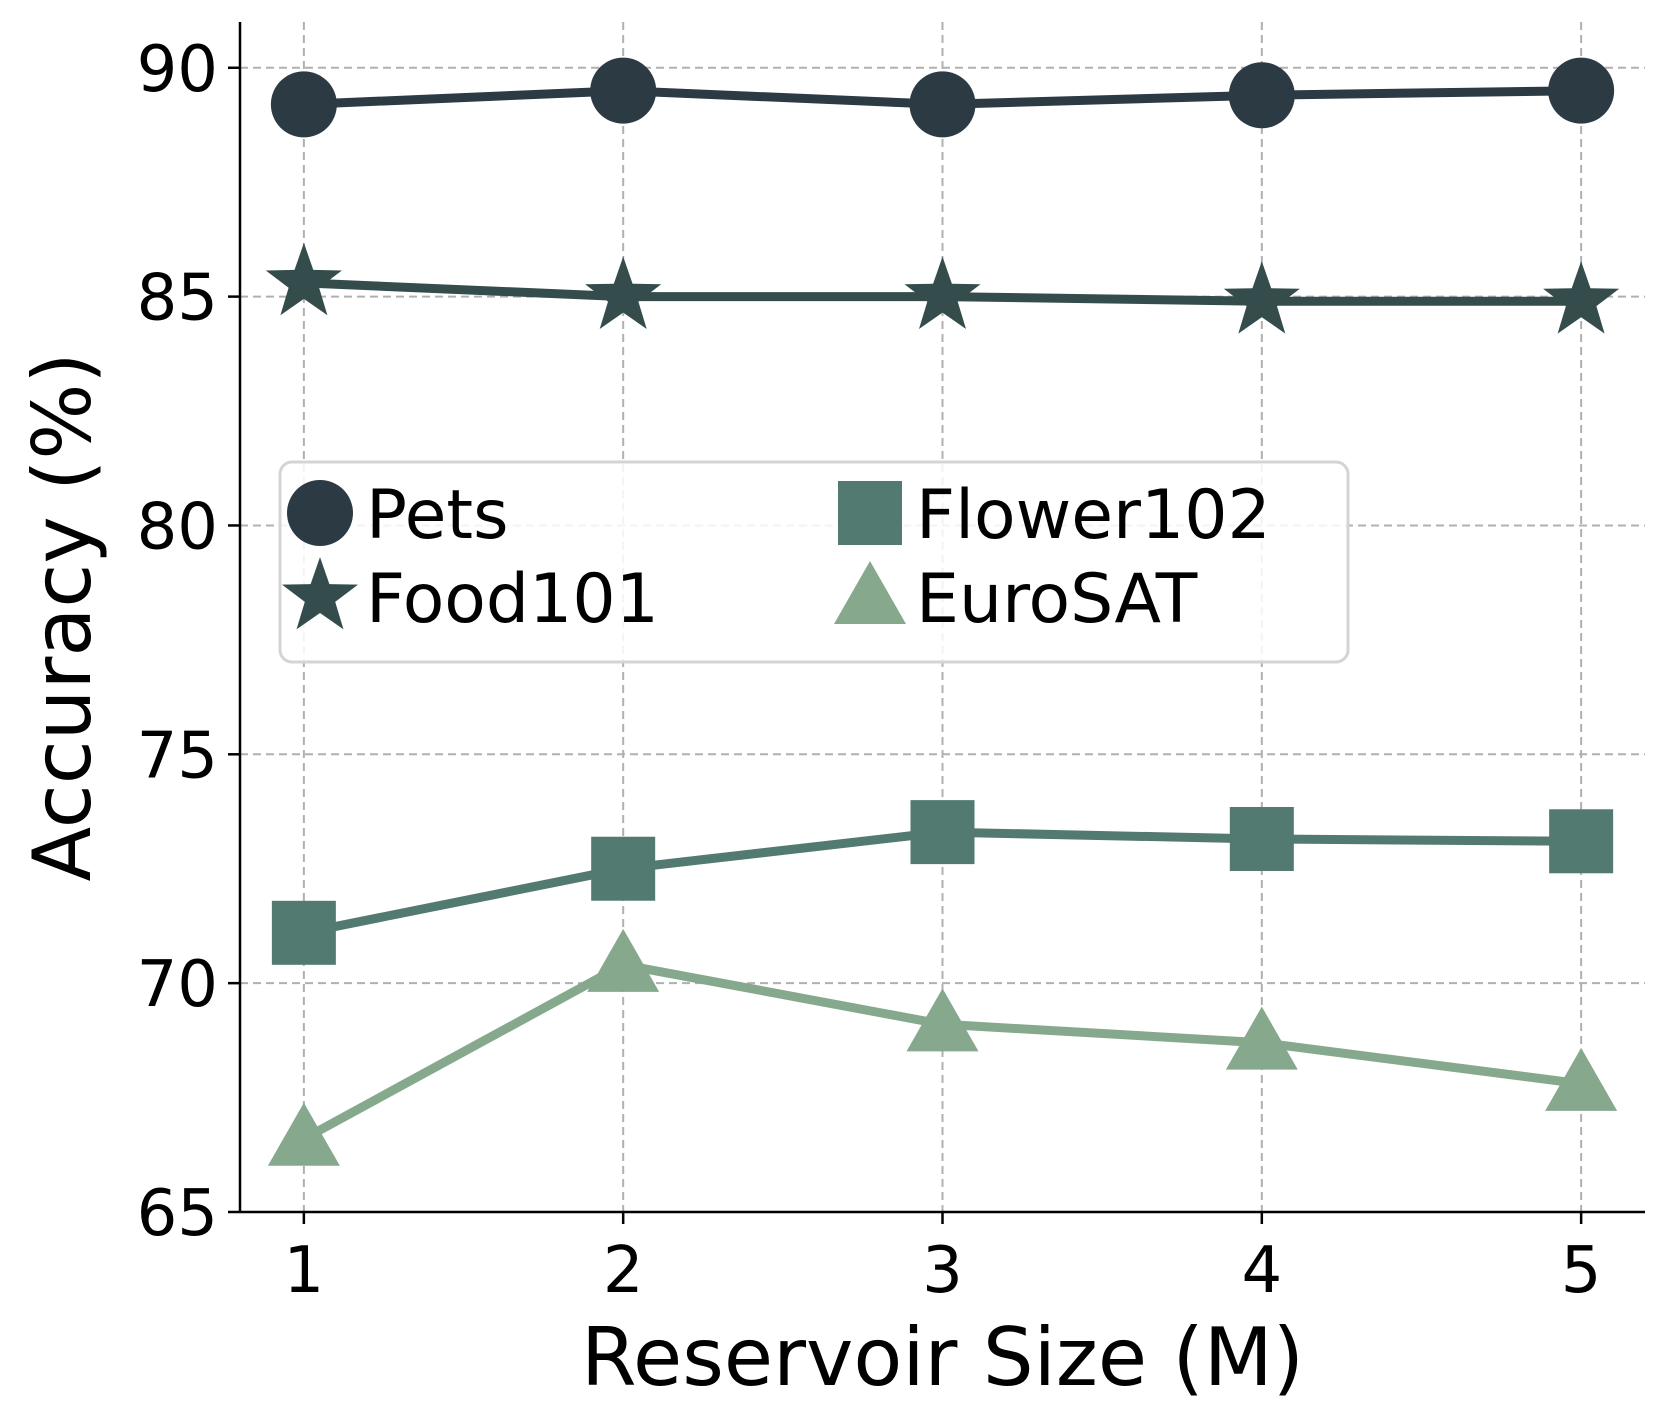 The height and width of the screenshot is (1428, 1662). Describe the element at coordinates (942, 1271) in the screenshot. I see `x-tick-label-3: 3` at that location.